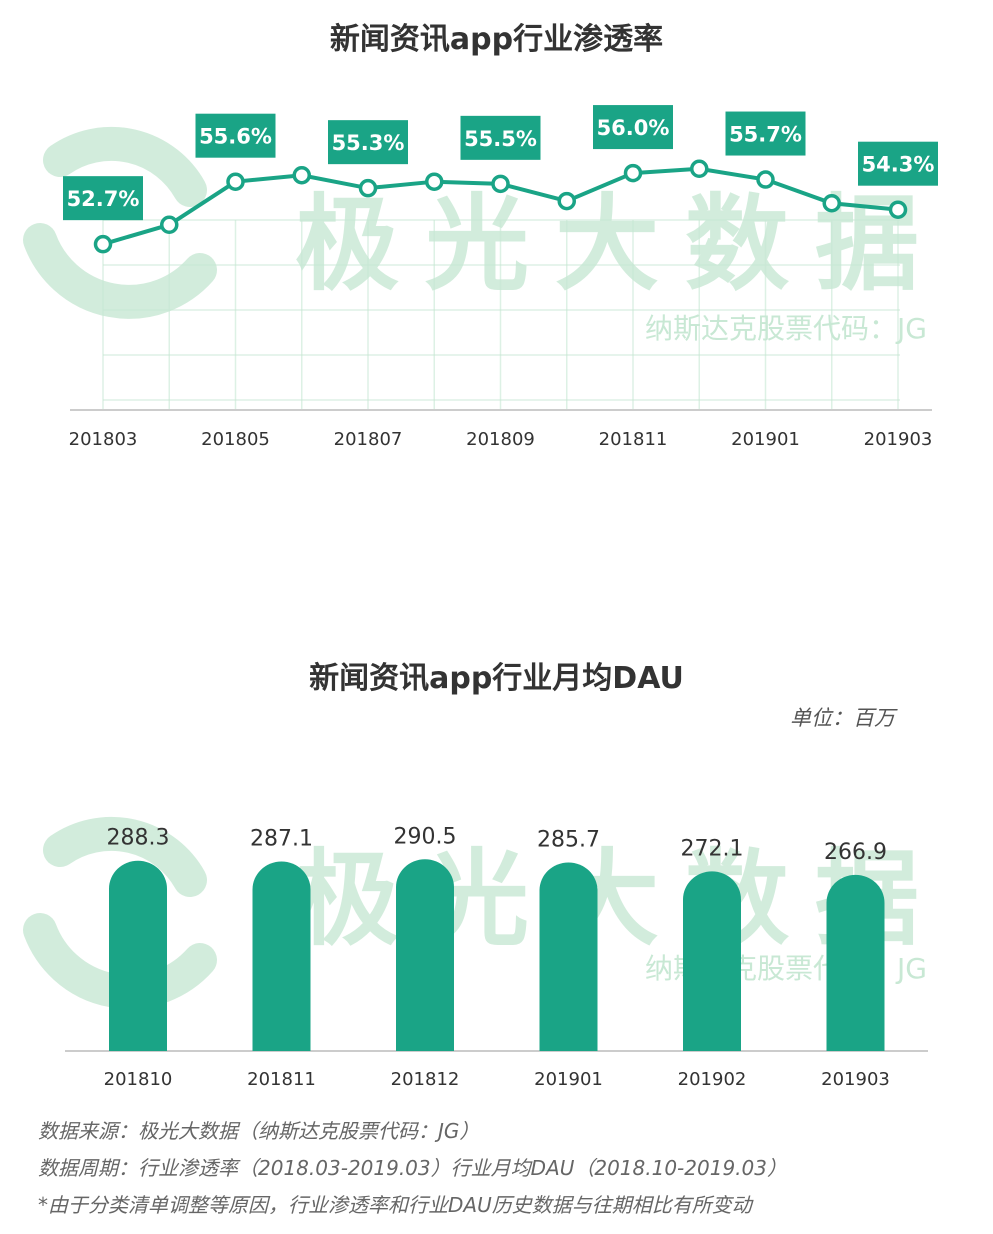 The height and width of the screenshot is (1234, 993). I want to click on bar-value-label-201811: 287.1, so click(281, 839).